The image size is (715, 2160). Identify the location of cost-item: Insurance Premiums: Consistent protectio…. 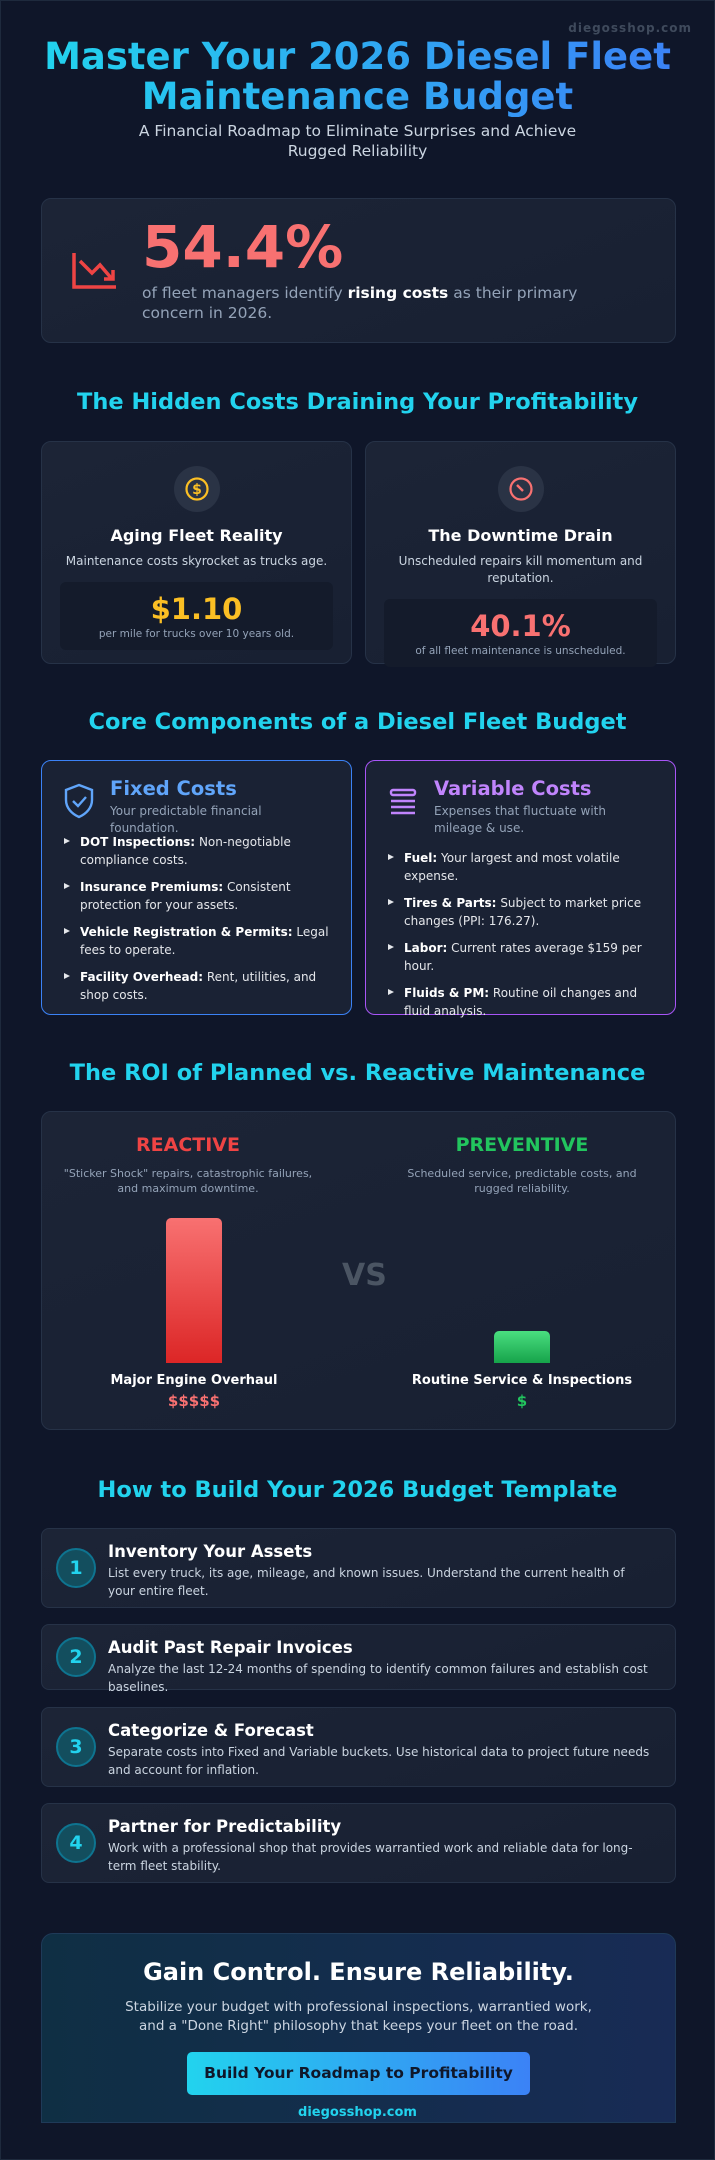
(197, 896).